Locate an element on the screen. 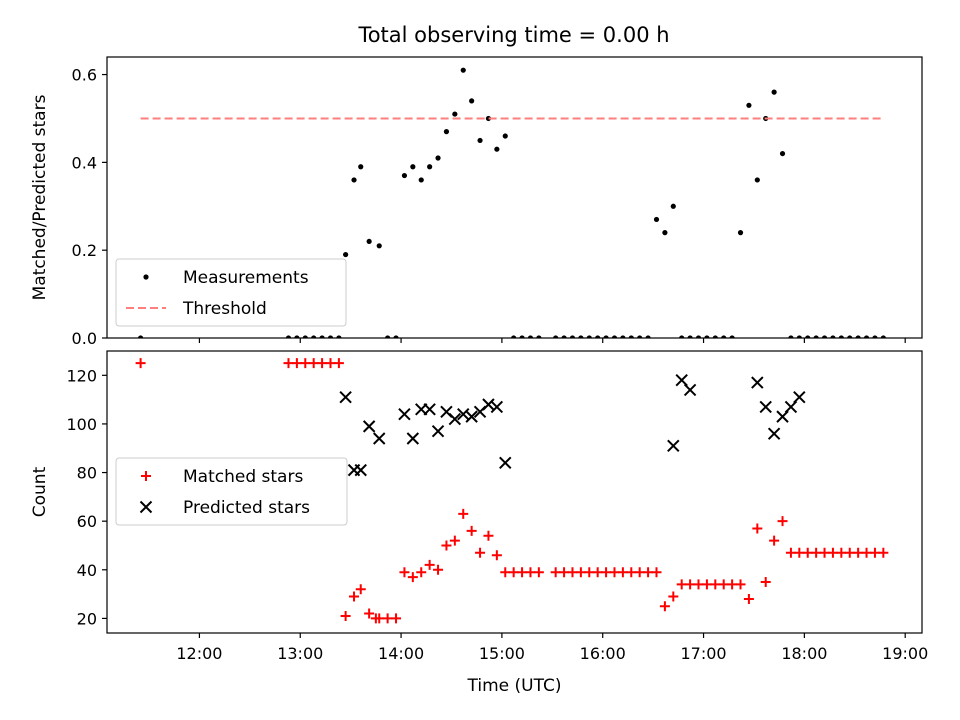 The height and width of the screenshot is (720, 960). y-tick-label: 0.4 is located at coordinates (84, 162).